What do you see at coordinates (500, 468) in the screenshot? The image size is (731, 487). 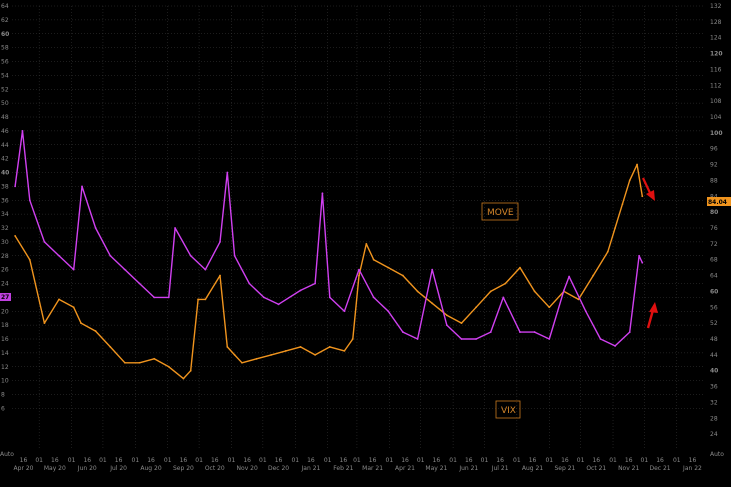 I see `x-month-label: Jul 21` at bounding box center [500, 468].